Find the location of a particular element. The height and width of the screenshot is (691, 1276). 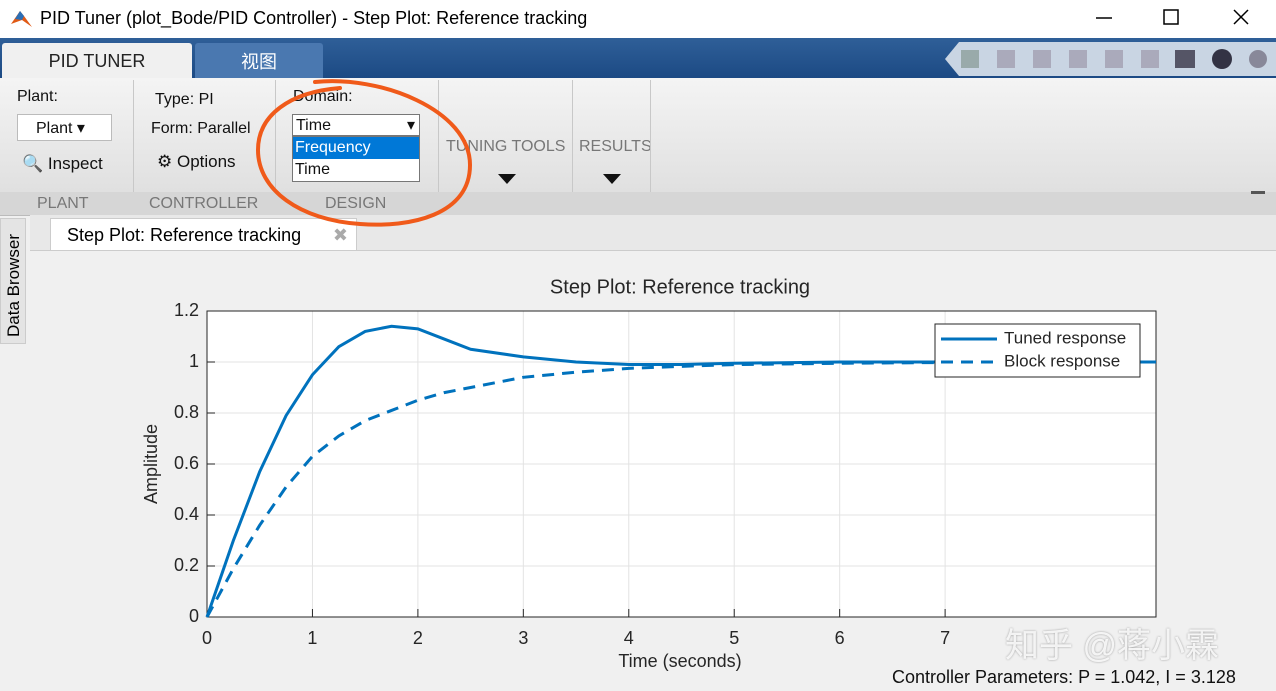

y-tick-label: 1.2 is located at coordinates (186, 310).